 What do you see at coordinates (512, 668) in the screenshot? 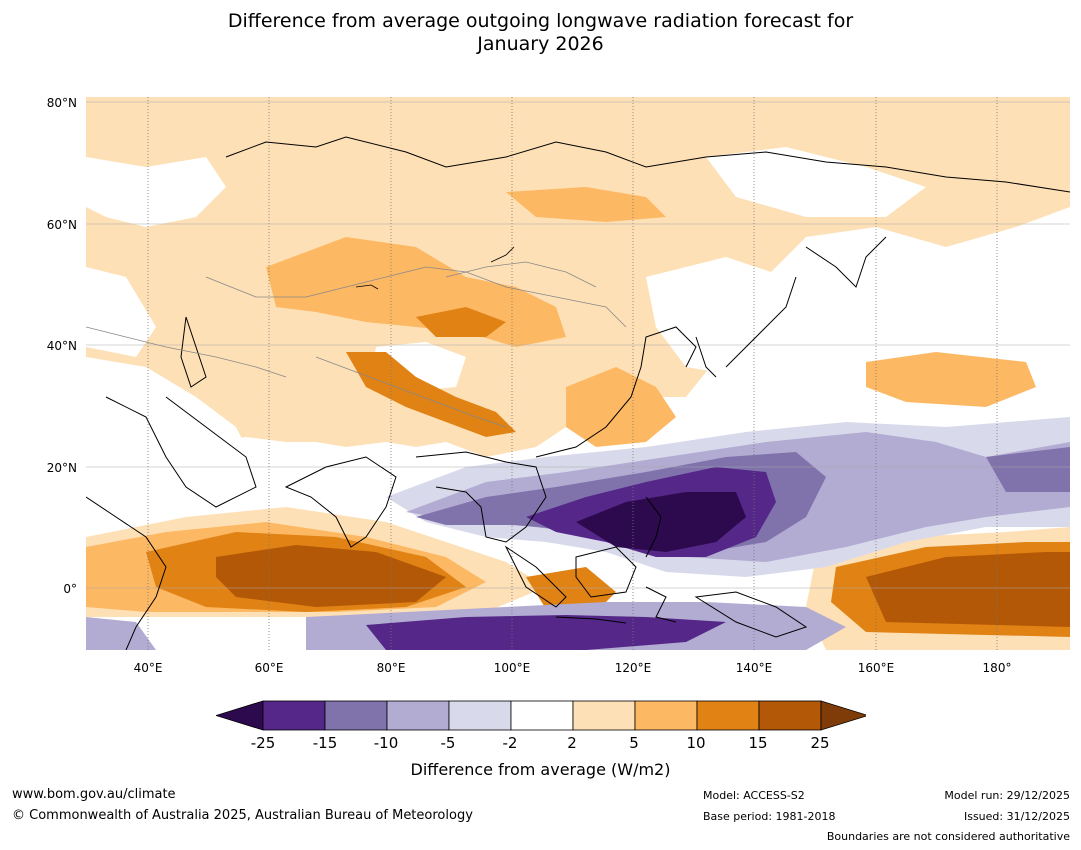
I see `lon-label-100e: 100°E` at bounding box center [512, 668].